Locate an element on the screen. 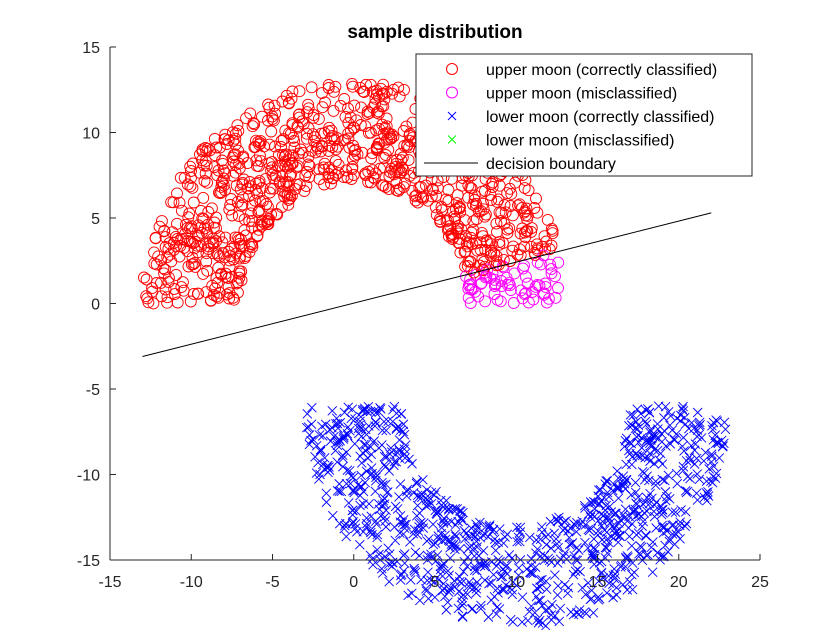 The width and height of the screenshot is (840, 630). y-tick-label: -5 is located at coordinates (93, 390).